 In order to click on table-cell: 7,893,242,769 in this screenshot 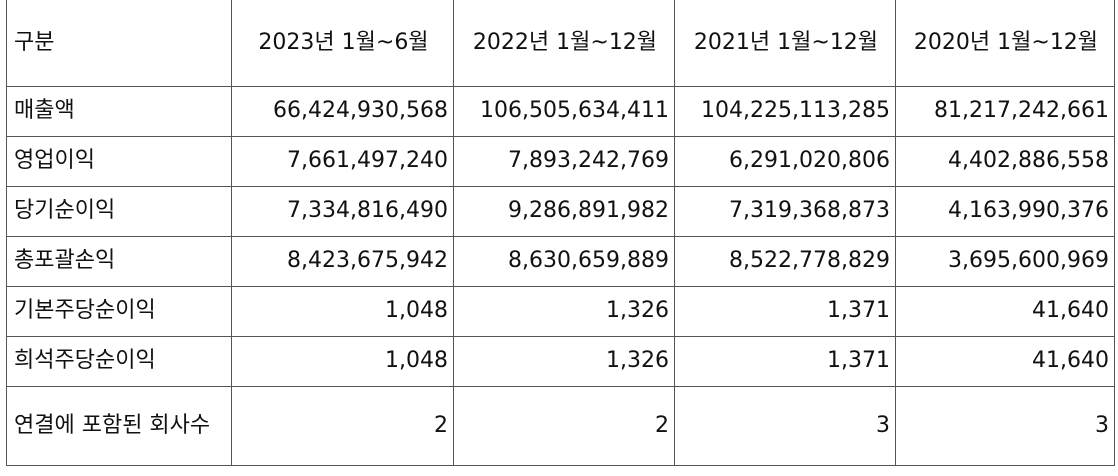, I will do `click(564, 161)`.